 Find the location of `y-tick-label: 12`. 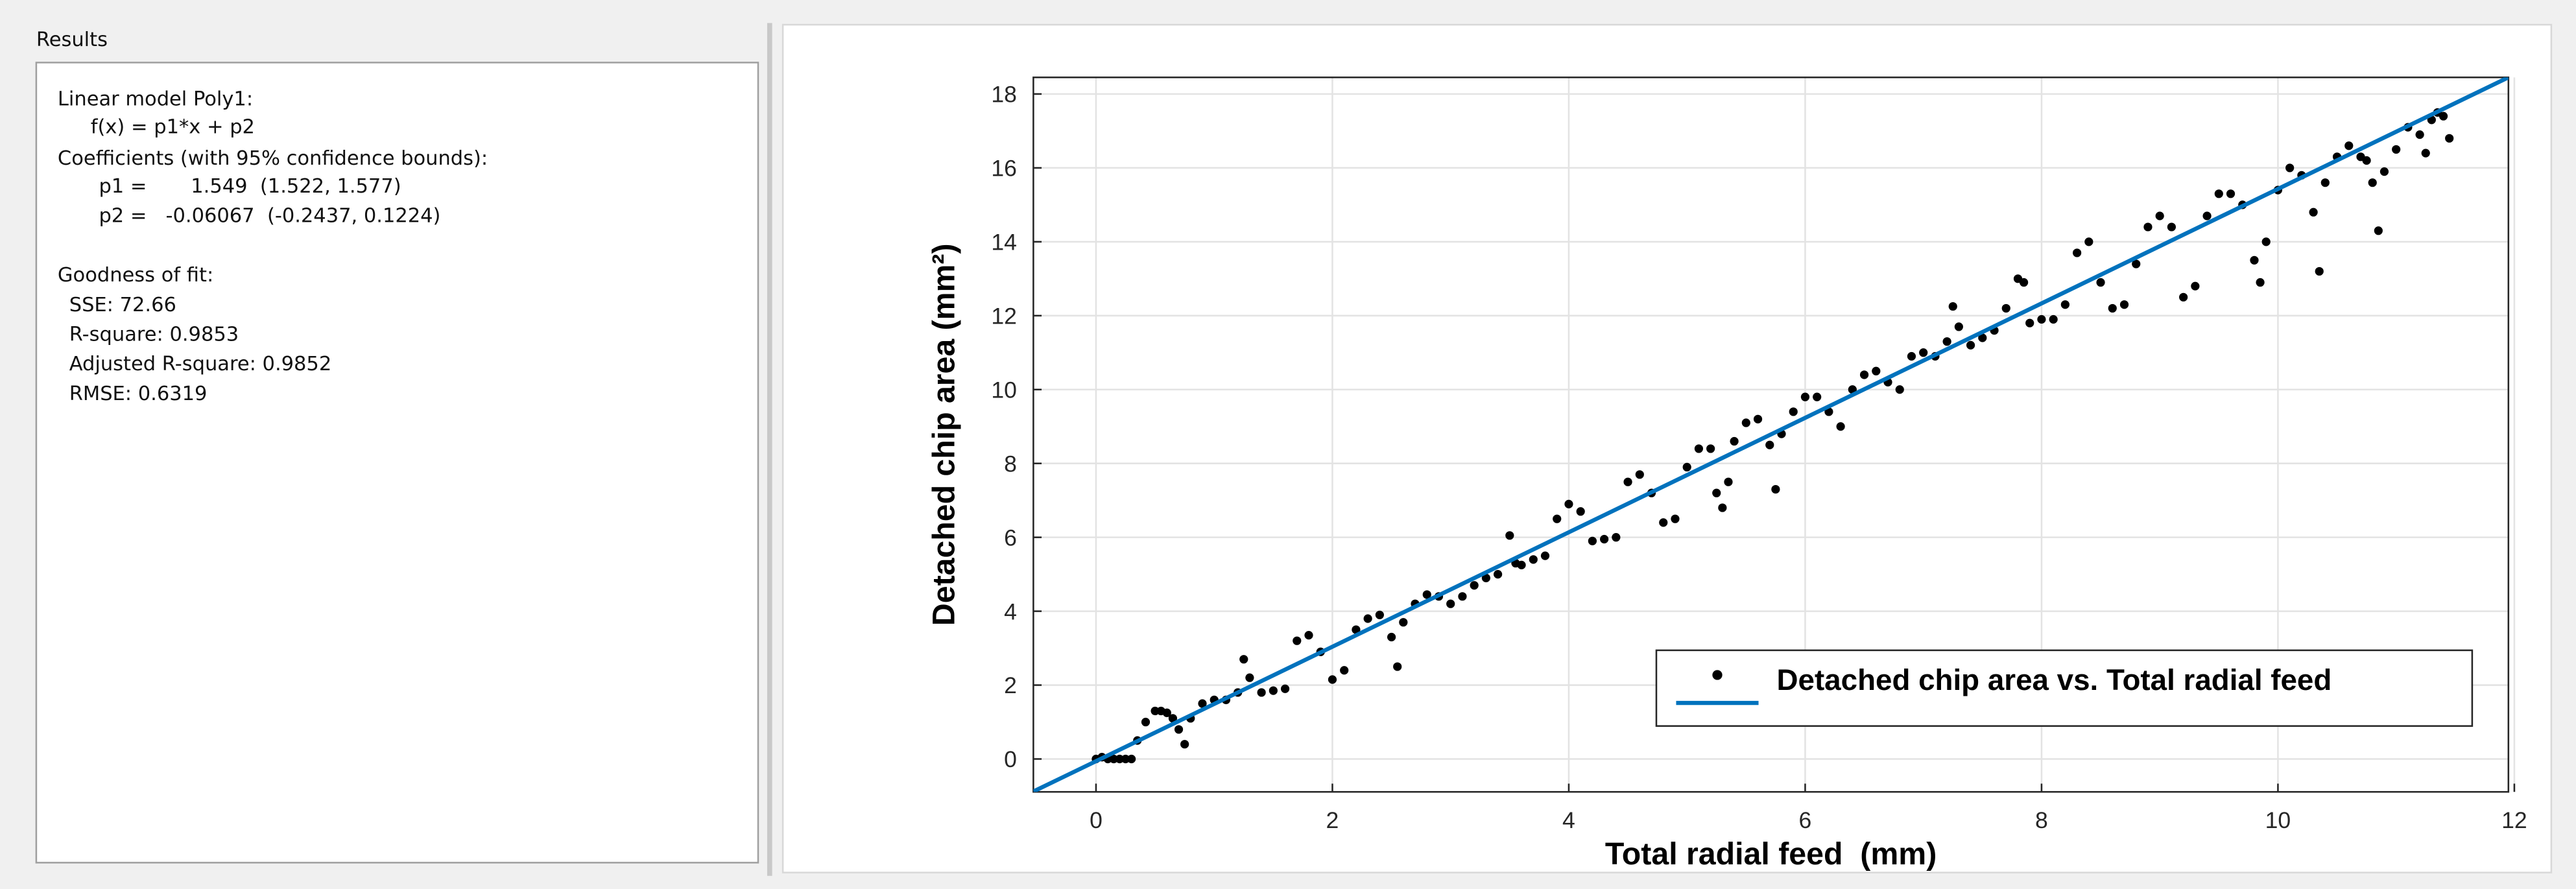

y-tick-label: 12 is located at coordinates (1004, 316).